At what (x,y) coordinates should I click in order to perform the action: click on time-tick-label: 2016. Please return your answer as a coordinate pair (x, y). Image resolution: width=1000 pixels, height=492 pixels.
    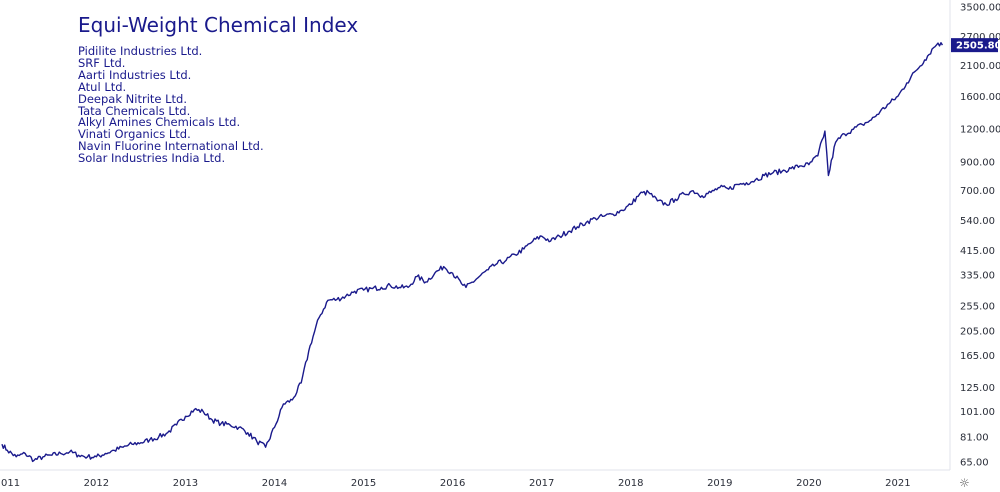
    Looking at the image, I should click on (452, 483).